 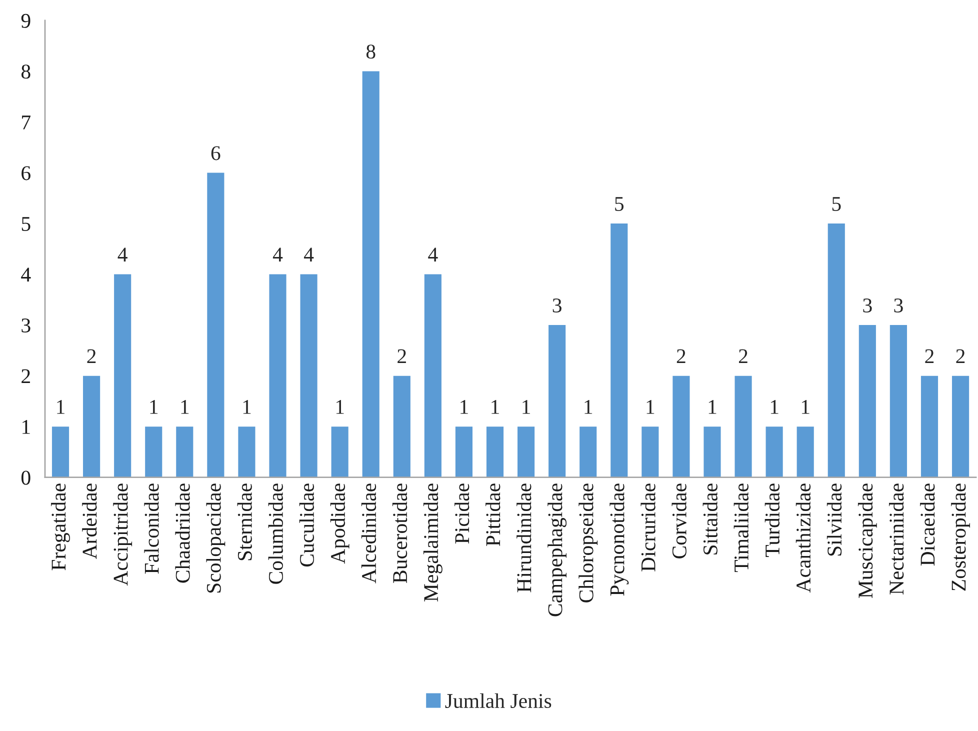 I want to click on y-tick-label: 7, so click(x=26, y=123).